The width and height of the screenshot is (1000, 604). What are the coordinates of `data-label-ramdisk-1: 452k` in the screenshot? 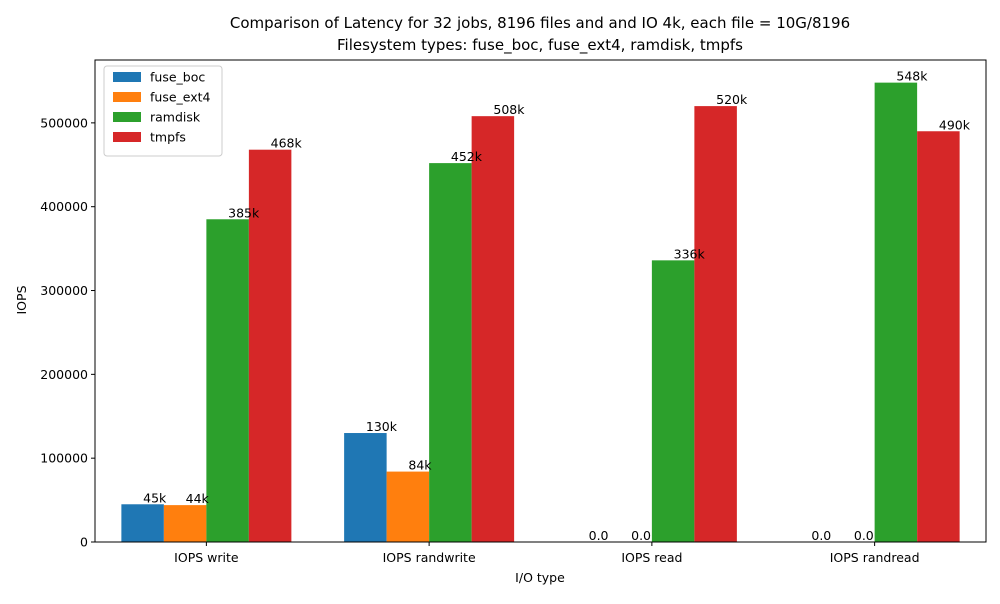 It's located at (467, 156).